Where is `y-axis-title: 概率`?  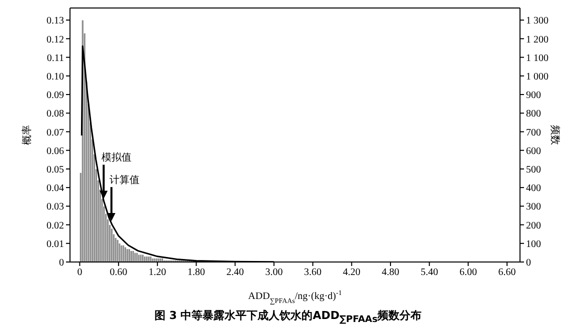
y-axis-title: 概率 is located at coordinates (27, 135).